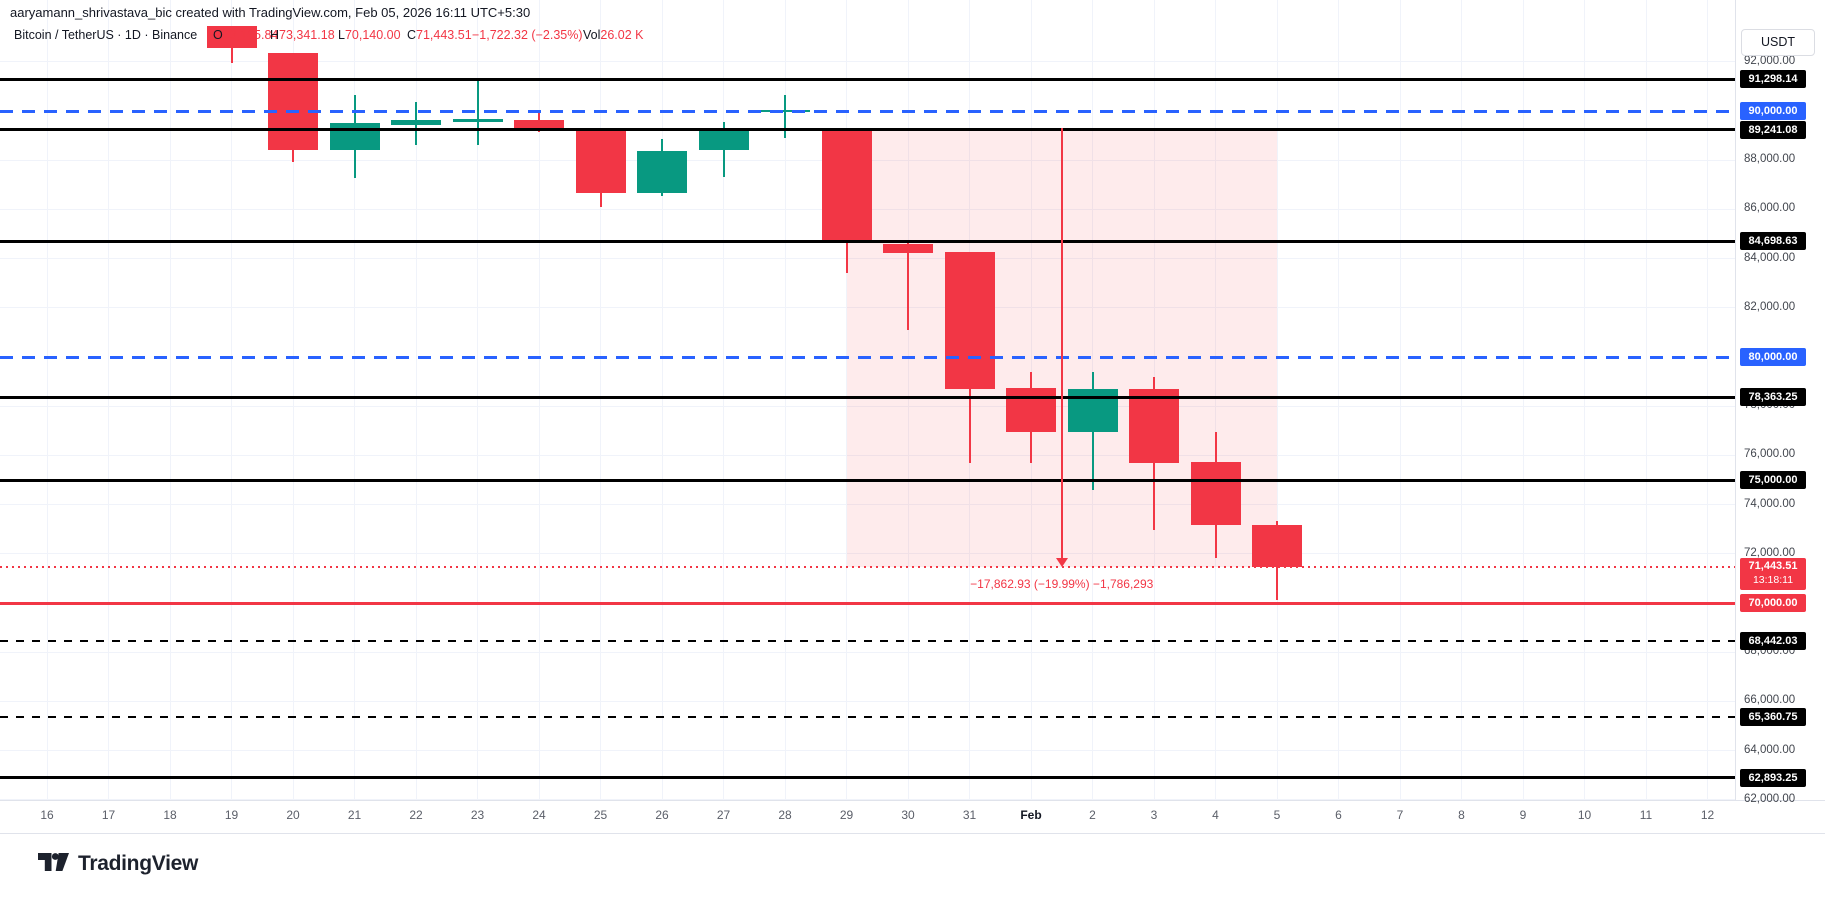  I want to click on volume-readout: Vol26.02 K, so click(613, 35).